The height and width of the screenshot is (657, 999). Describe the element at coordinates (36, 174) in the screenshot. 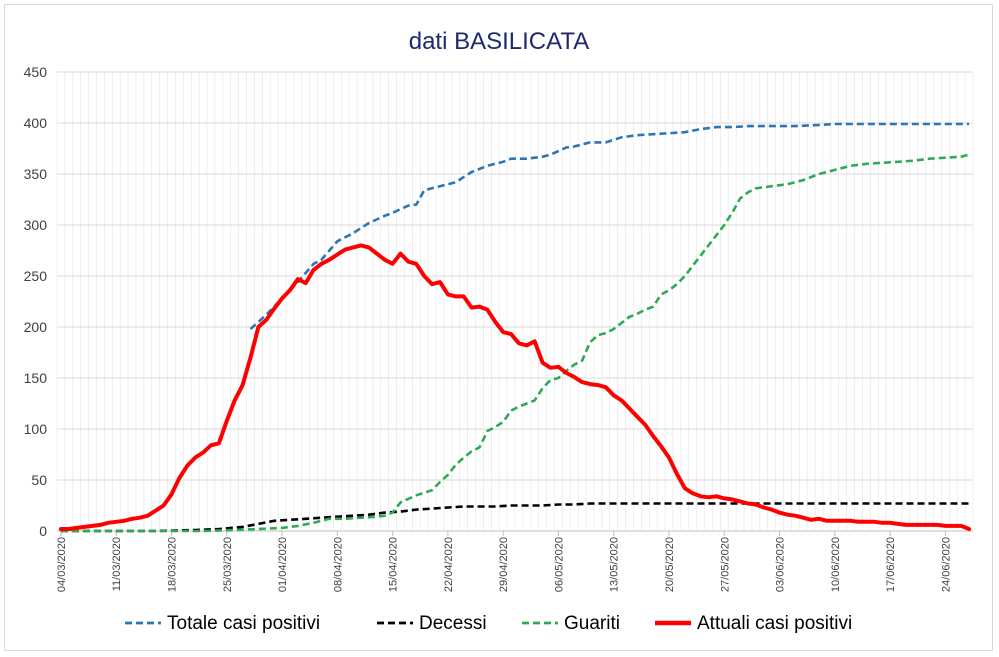

I see `y-tick-label: 350` at that location.